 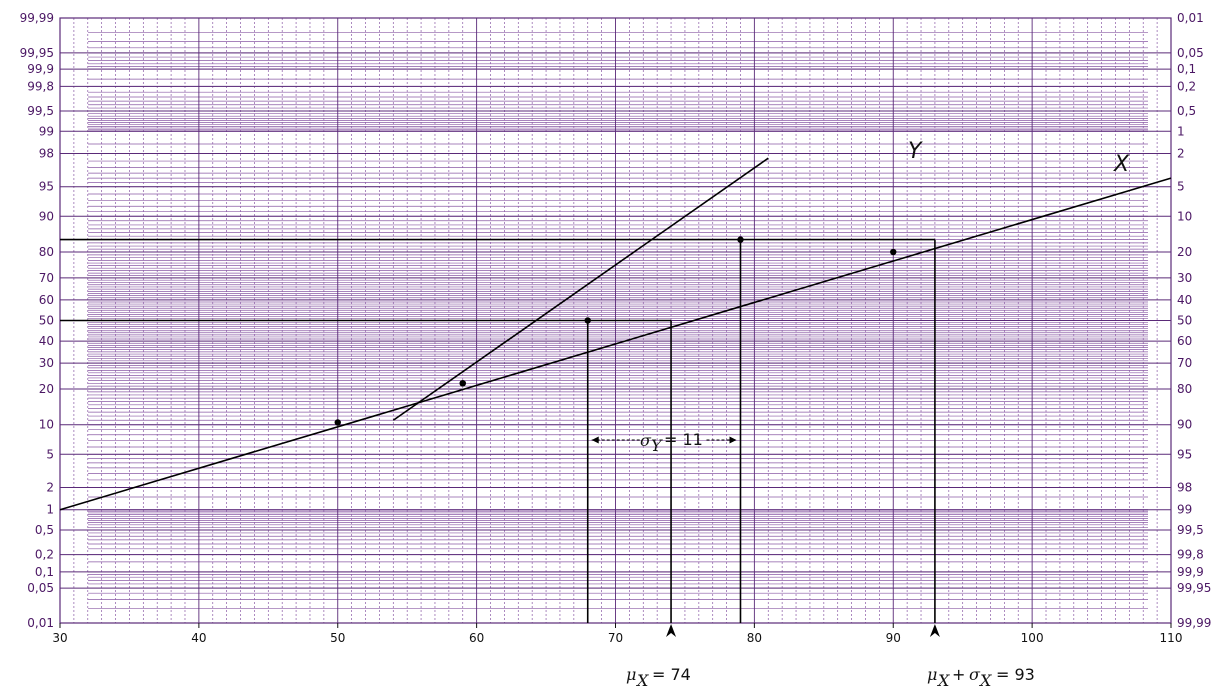 I want to click on left-tick-label: 99,5, so click(x=40, y=111).